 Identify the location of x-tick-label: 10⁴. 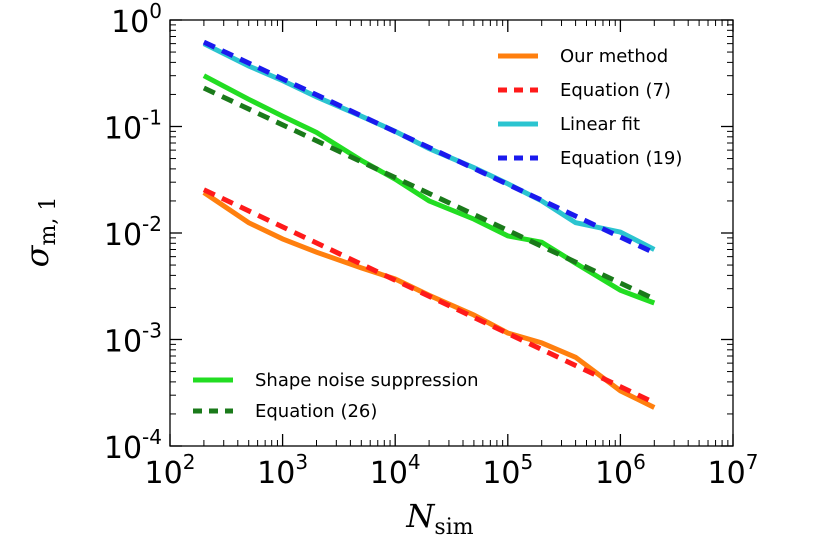
(395, 470).